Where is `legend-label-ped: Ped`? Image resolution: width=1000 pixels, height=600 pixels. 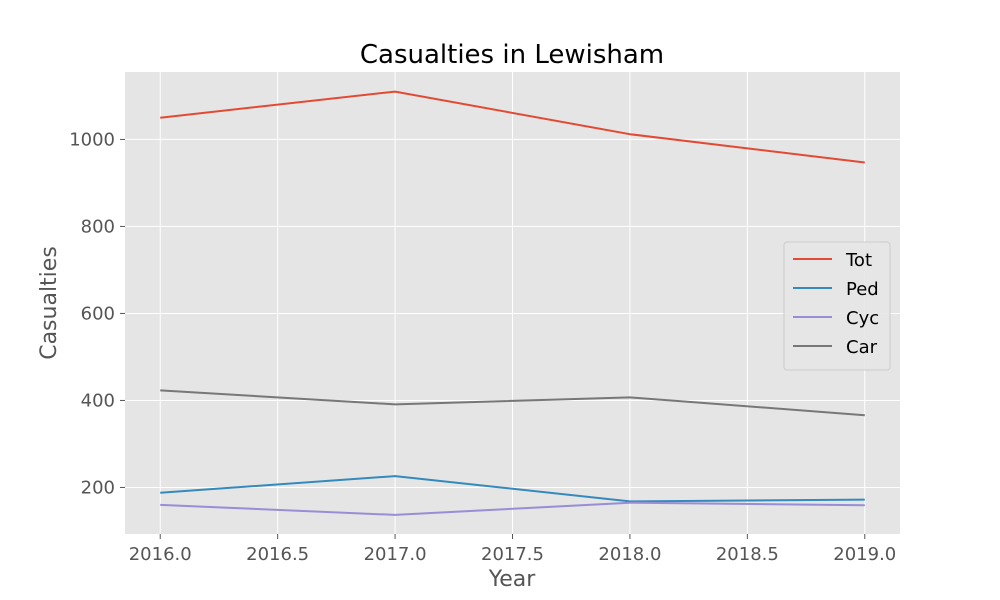
legend-label-ped: Ped is located at coordinates (862, 289).